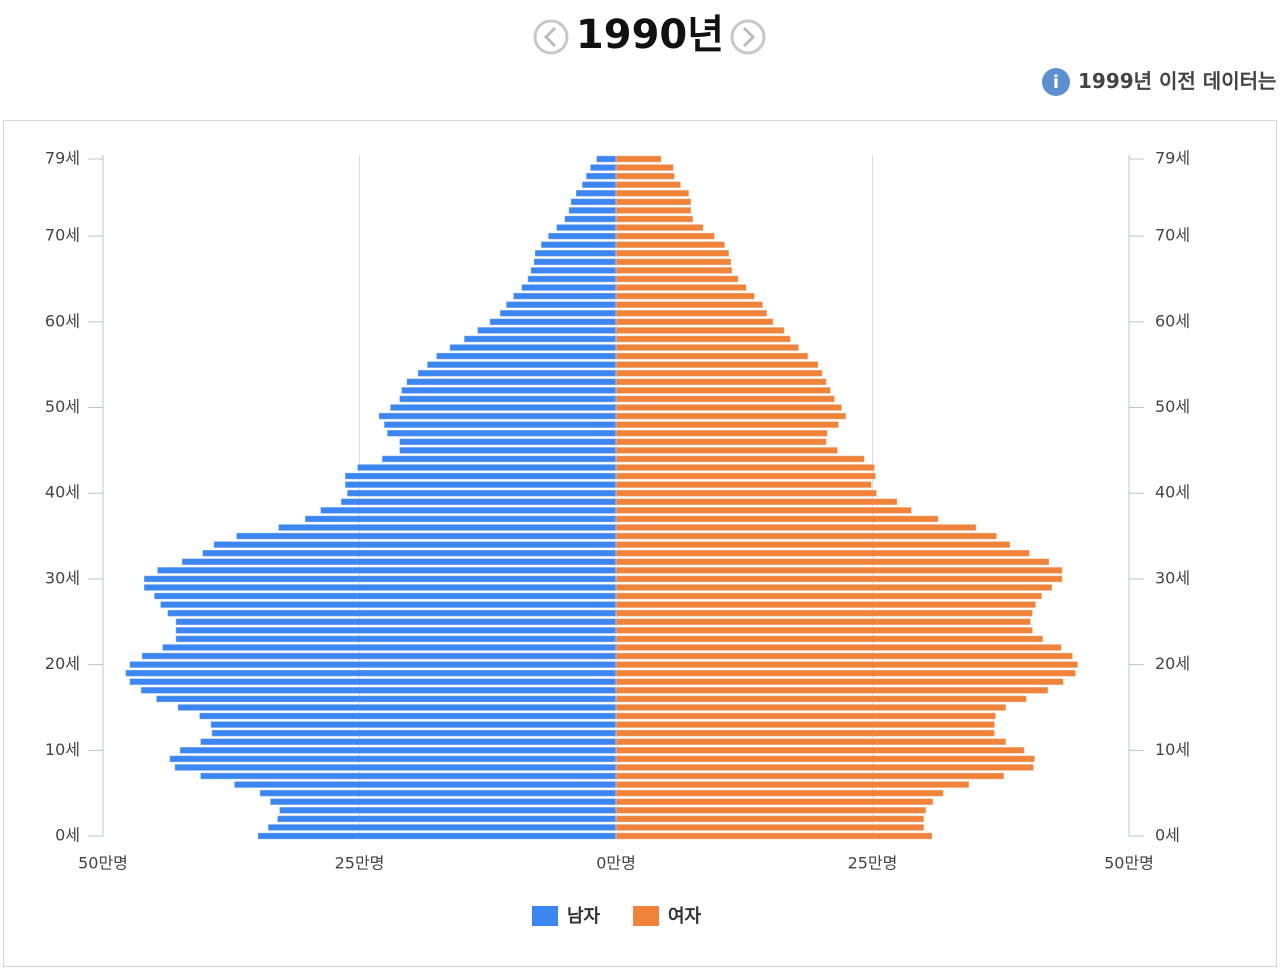  I want to click on legend-label: 여자, so click(685, 916).